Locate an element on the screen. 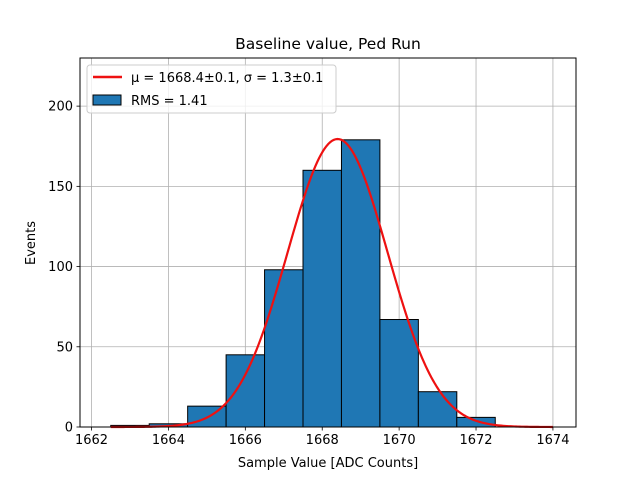  legend-box is located at coordinates (211, 89).